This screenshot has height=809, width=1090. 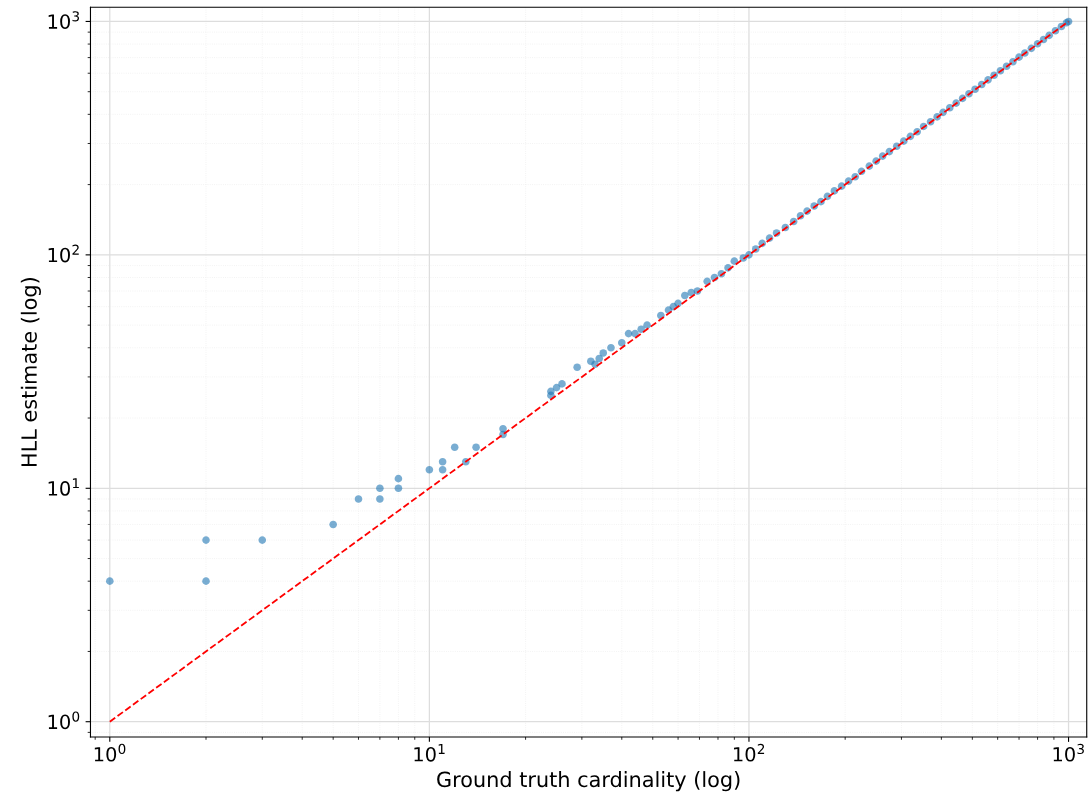 What do you see at coordinates (588, 781) in the screenshot?
I see `x-axis-title: Ground truth cardinality (log)` at bounding box center [588, 781].